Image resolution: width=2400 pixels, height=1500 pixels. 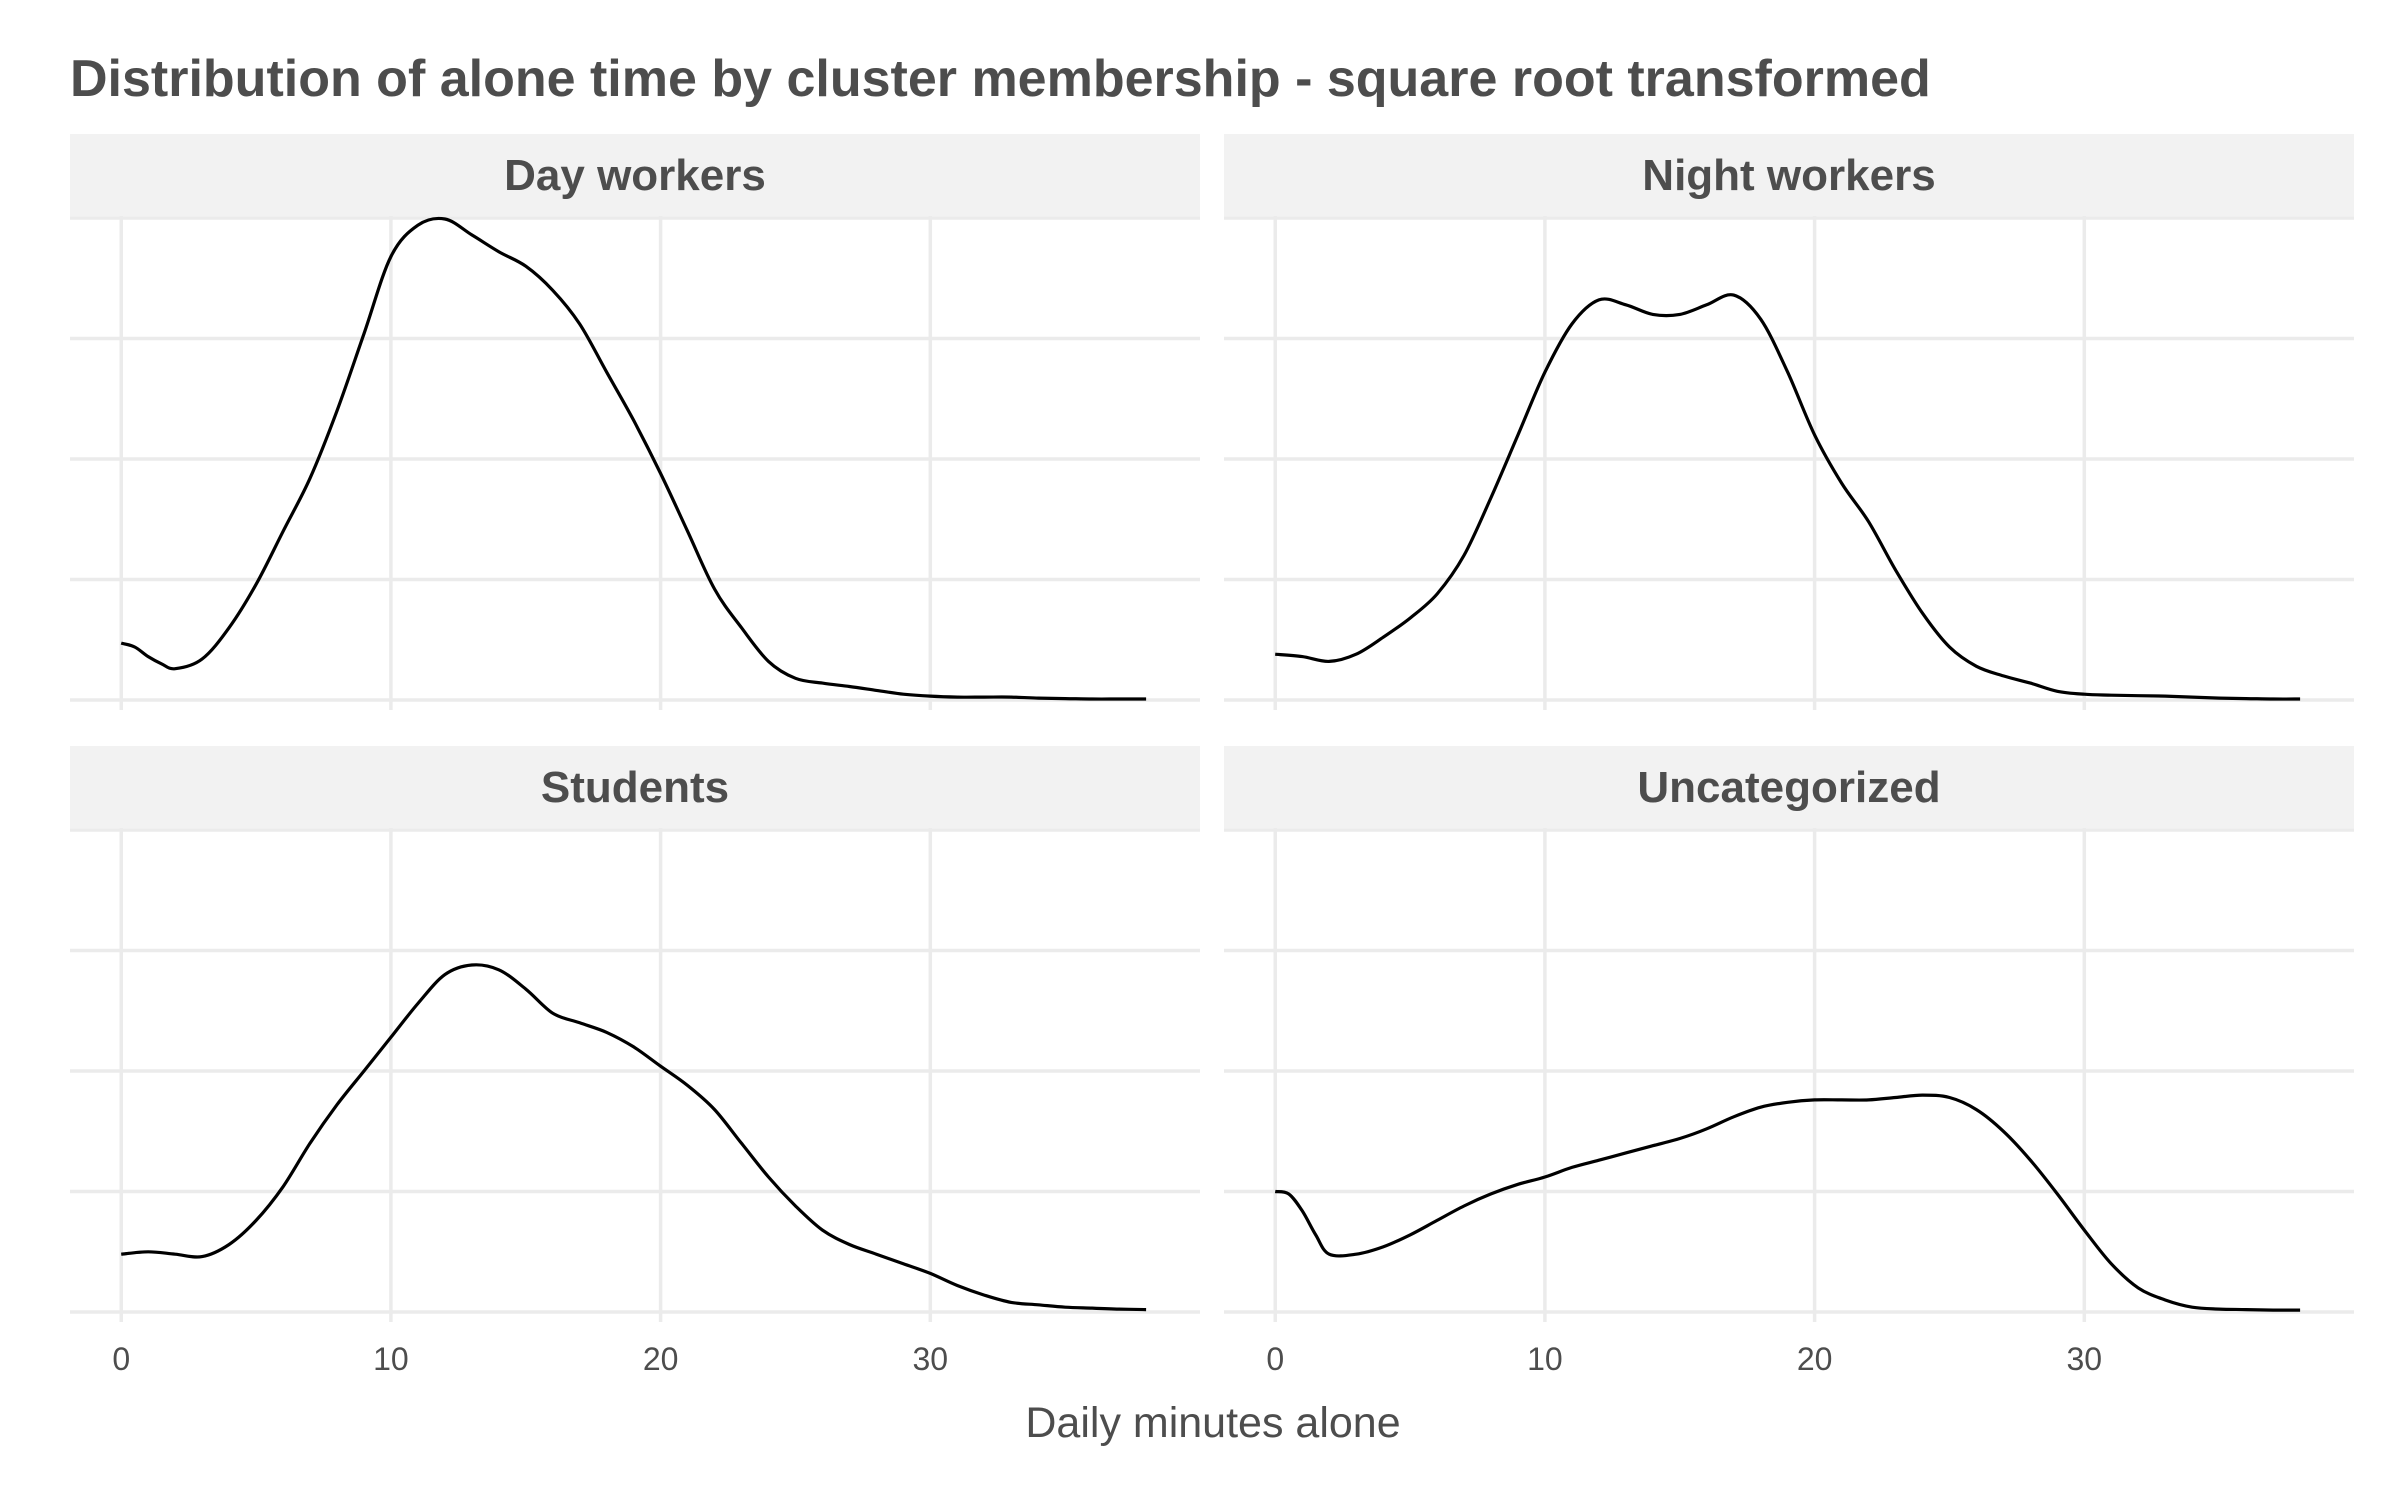 I want to click on facet-strip-label: Uncategorized, so click(x=1788, y=787).